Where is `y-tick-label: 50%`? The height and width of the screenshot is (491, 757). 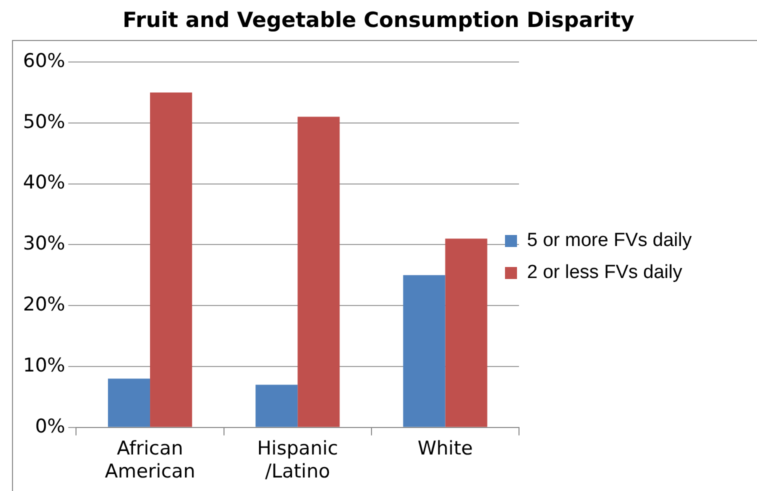
y-tick-label: 50% is located at coordinates (44, 121).